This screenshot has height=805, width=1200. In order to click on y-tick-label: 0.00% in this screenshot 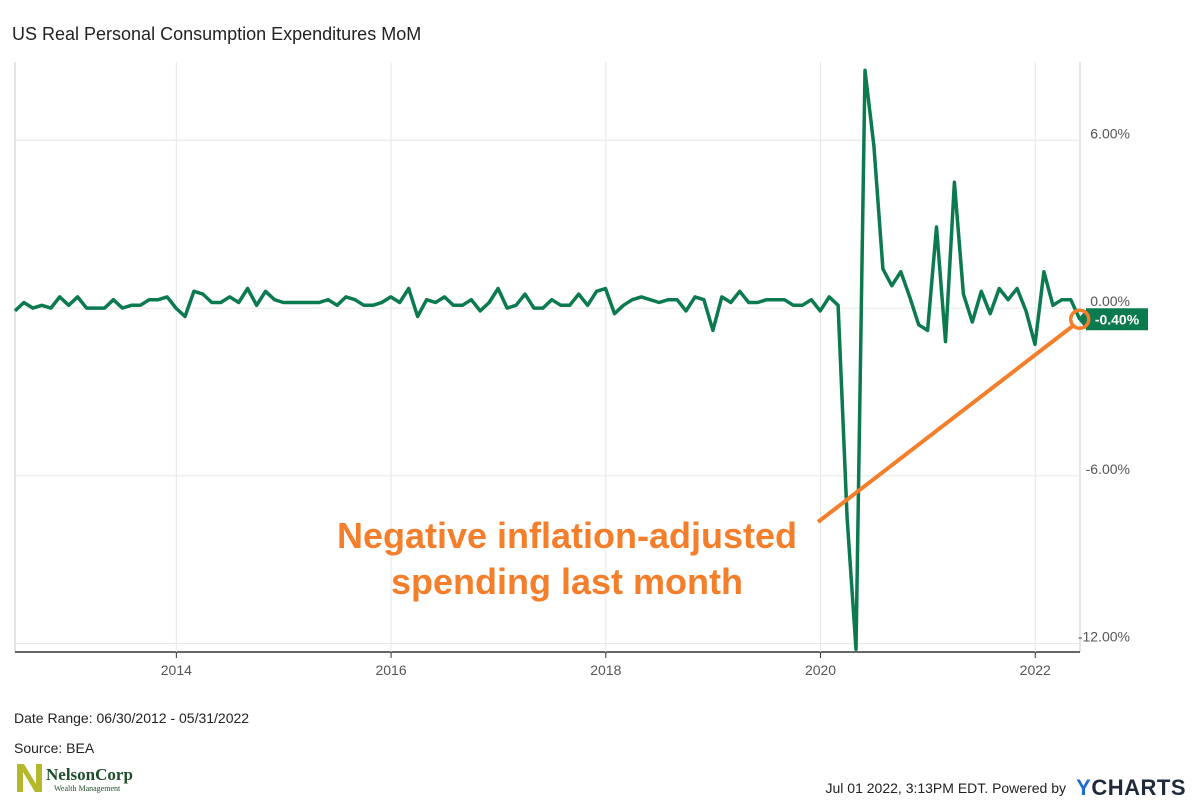, I will do `click(1110, 301)`.